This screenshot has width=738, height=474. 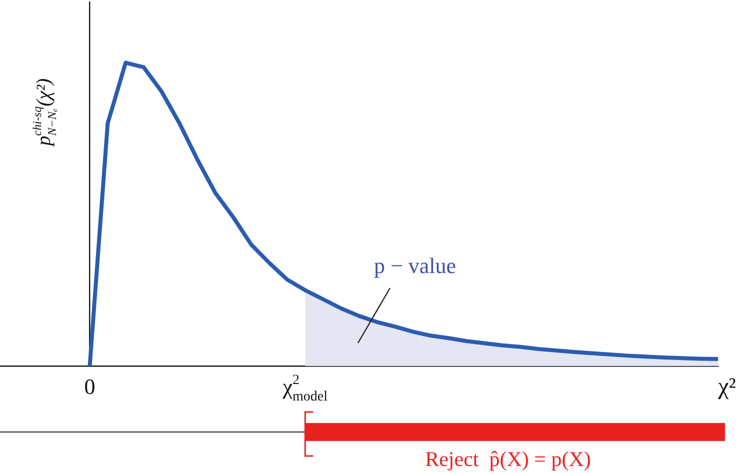 What do you see at coordinates (44, 113) in the screenshot?
I see `y-axis-title: pchi-sqN−Nₑ(χ²)` at bounding box center [44, 113].